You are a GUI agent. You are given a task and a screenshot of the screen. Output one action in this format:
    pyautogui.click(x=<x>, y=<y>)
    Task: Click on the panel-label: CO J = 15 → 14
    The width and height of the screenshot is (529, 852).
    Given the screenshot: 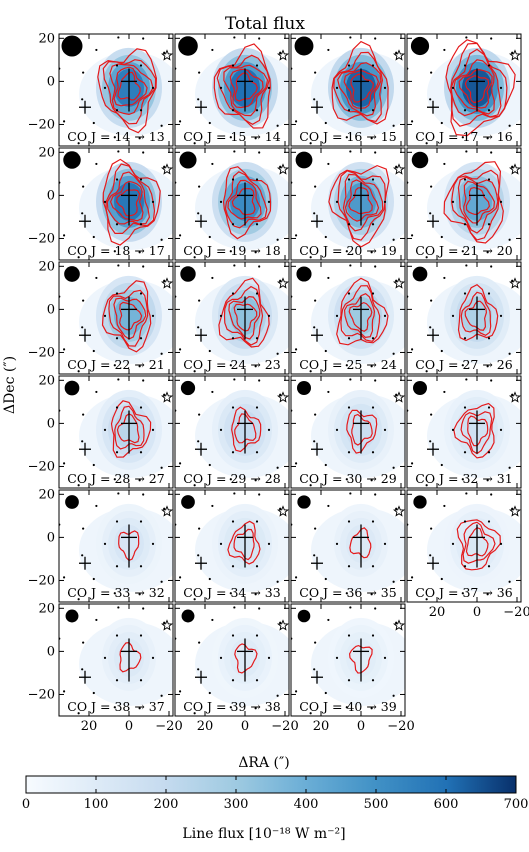 What is the action you would take?
    pyautogui.click(x=231, y=136)
    